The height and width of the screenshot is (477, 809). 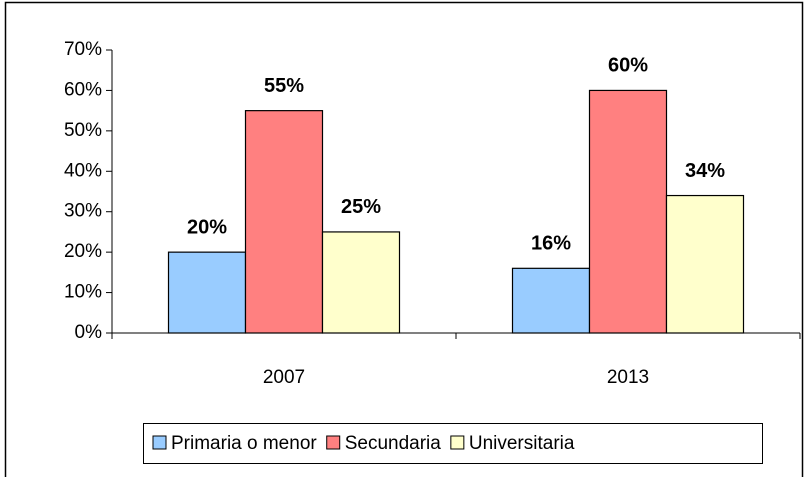 I want to click on y-tick-label: 70%, so click(x=83, y=49).